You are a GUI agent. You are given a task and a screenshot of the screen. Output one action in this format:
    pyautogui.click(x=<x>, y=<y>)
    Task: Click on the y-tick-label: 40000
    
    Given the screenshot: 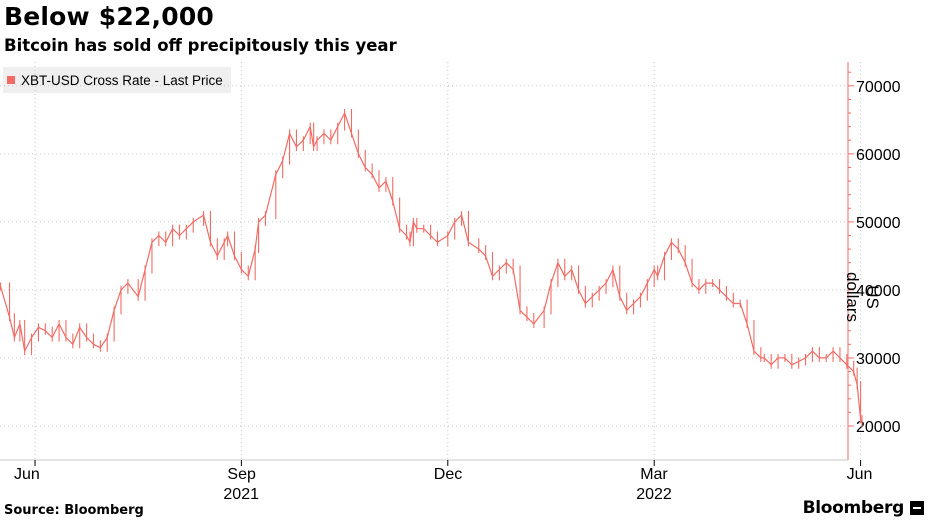 What is the action you would take?
    pyautogui.click(x=878, y=291)
    